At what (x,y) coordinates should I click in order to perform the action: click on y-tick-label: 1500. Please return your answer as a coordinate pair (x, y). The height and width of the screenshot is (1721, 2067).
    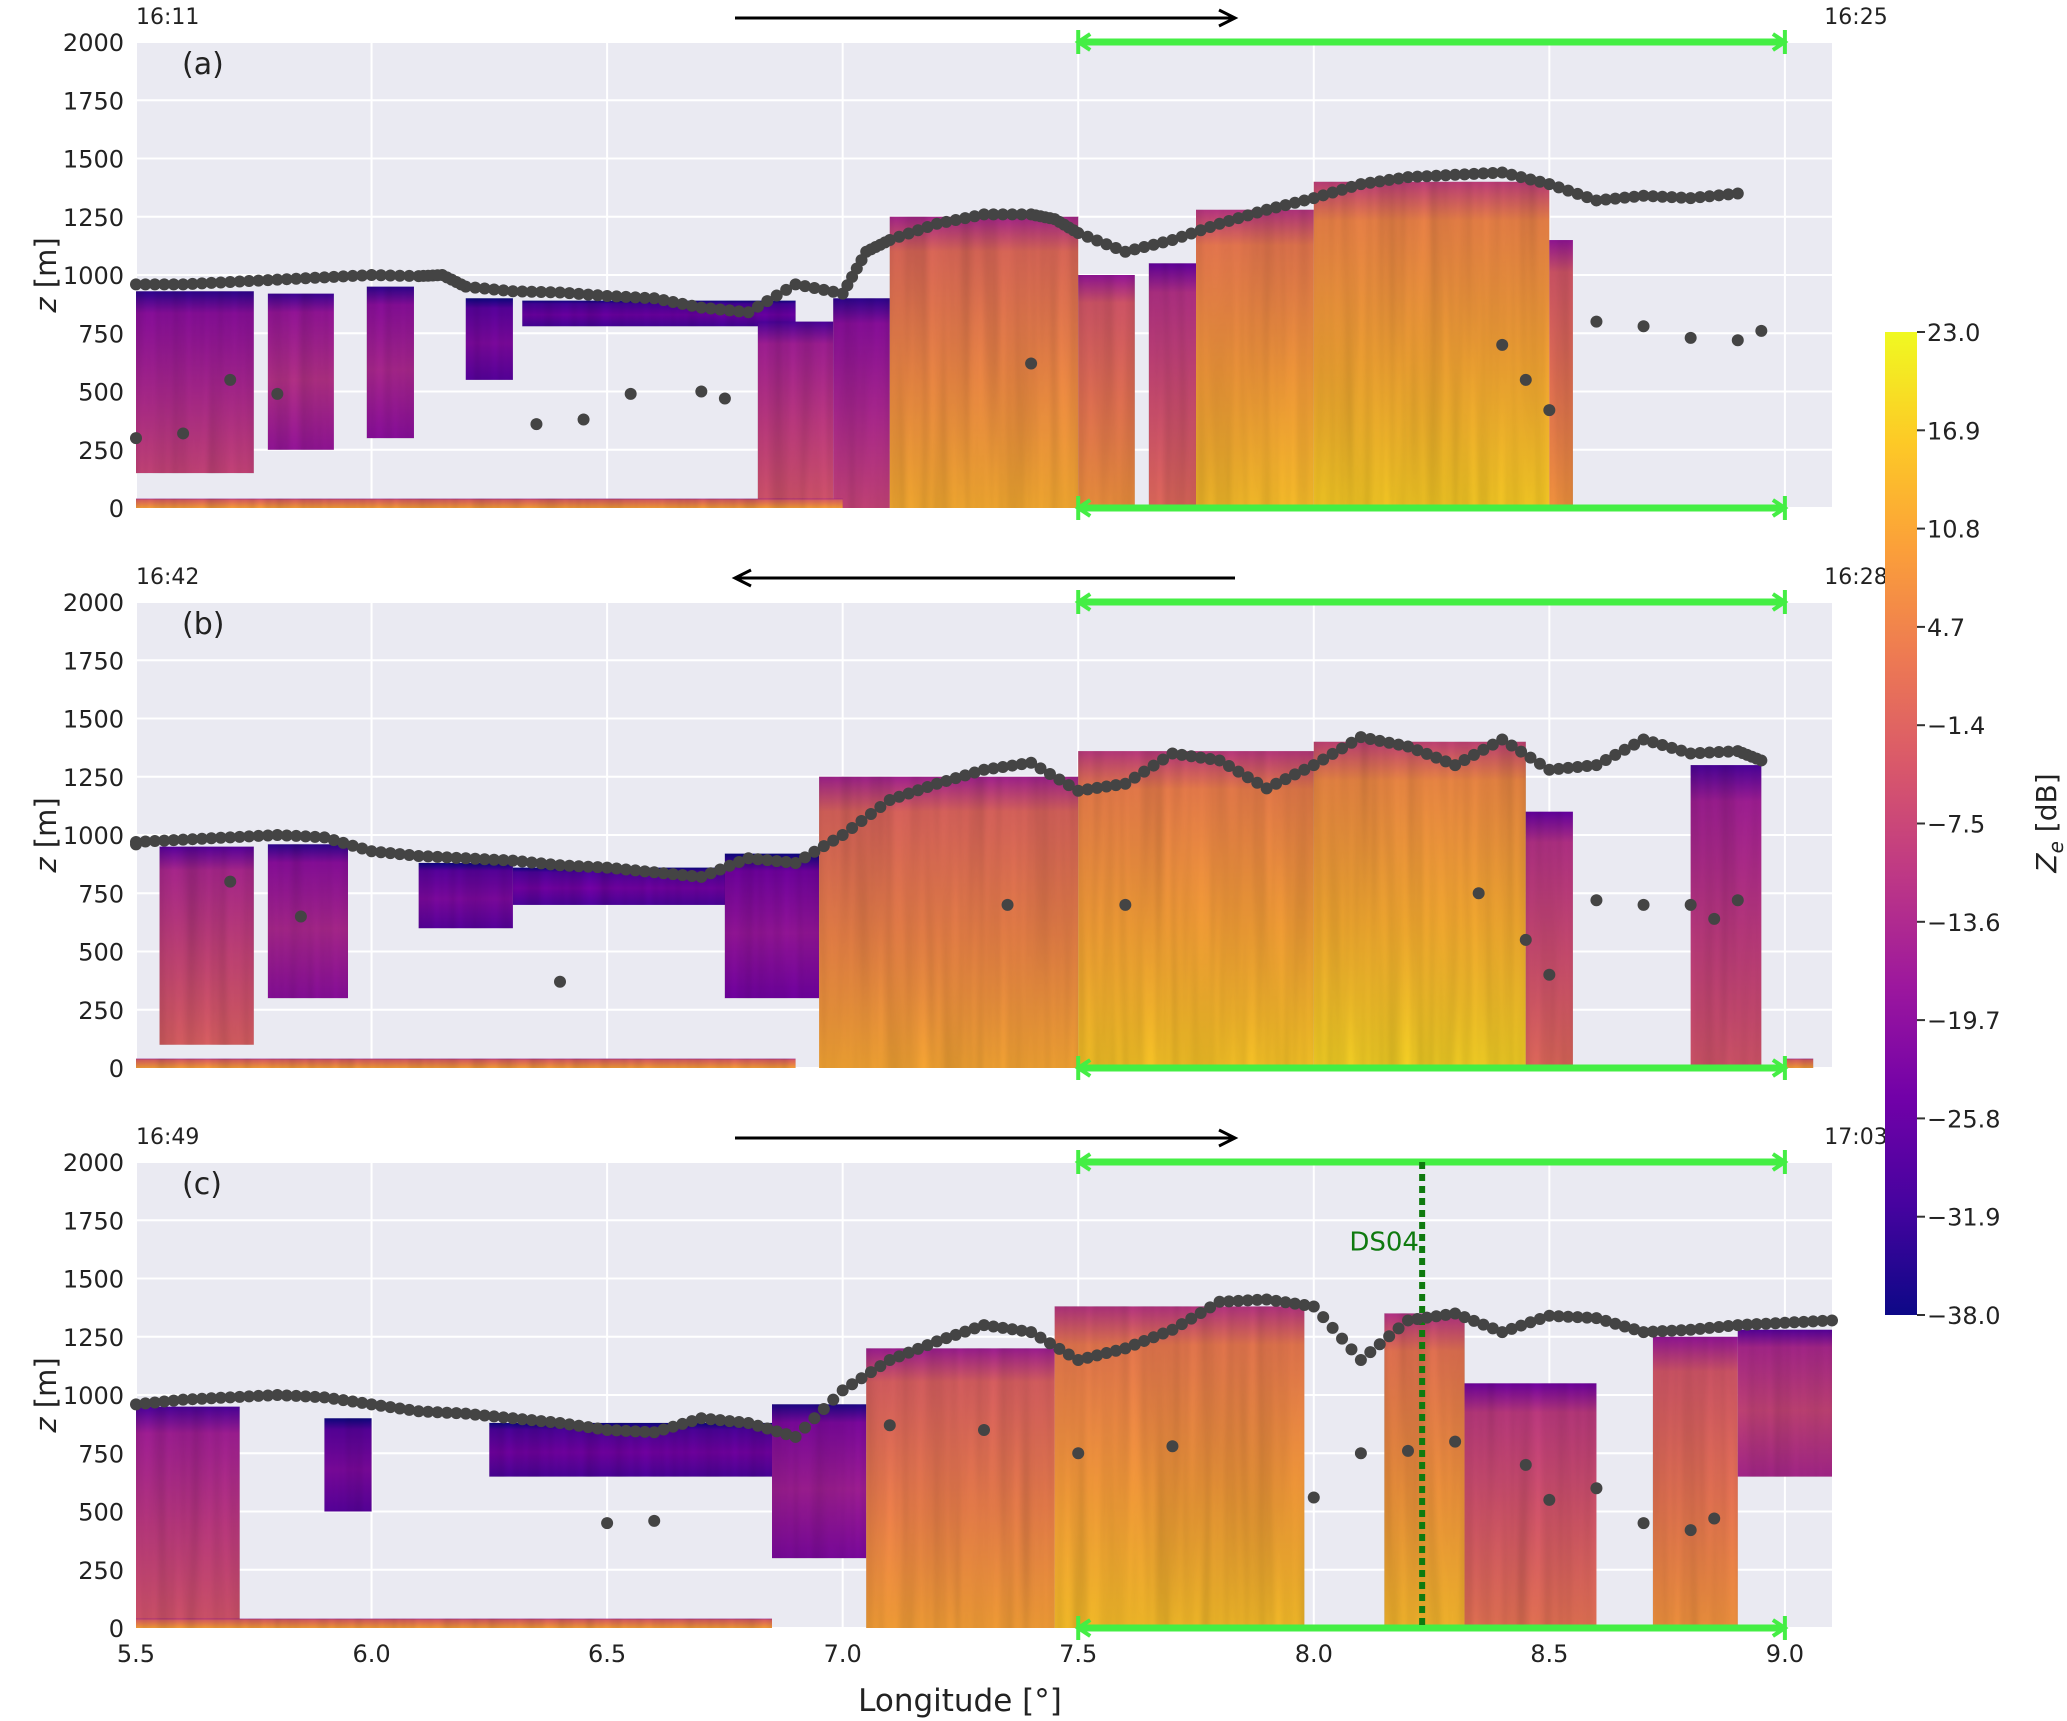
    Looking at the image, I should click on (93, 1280).